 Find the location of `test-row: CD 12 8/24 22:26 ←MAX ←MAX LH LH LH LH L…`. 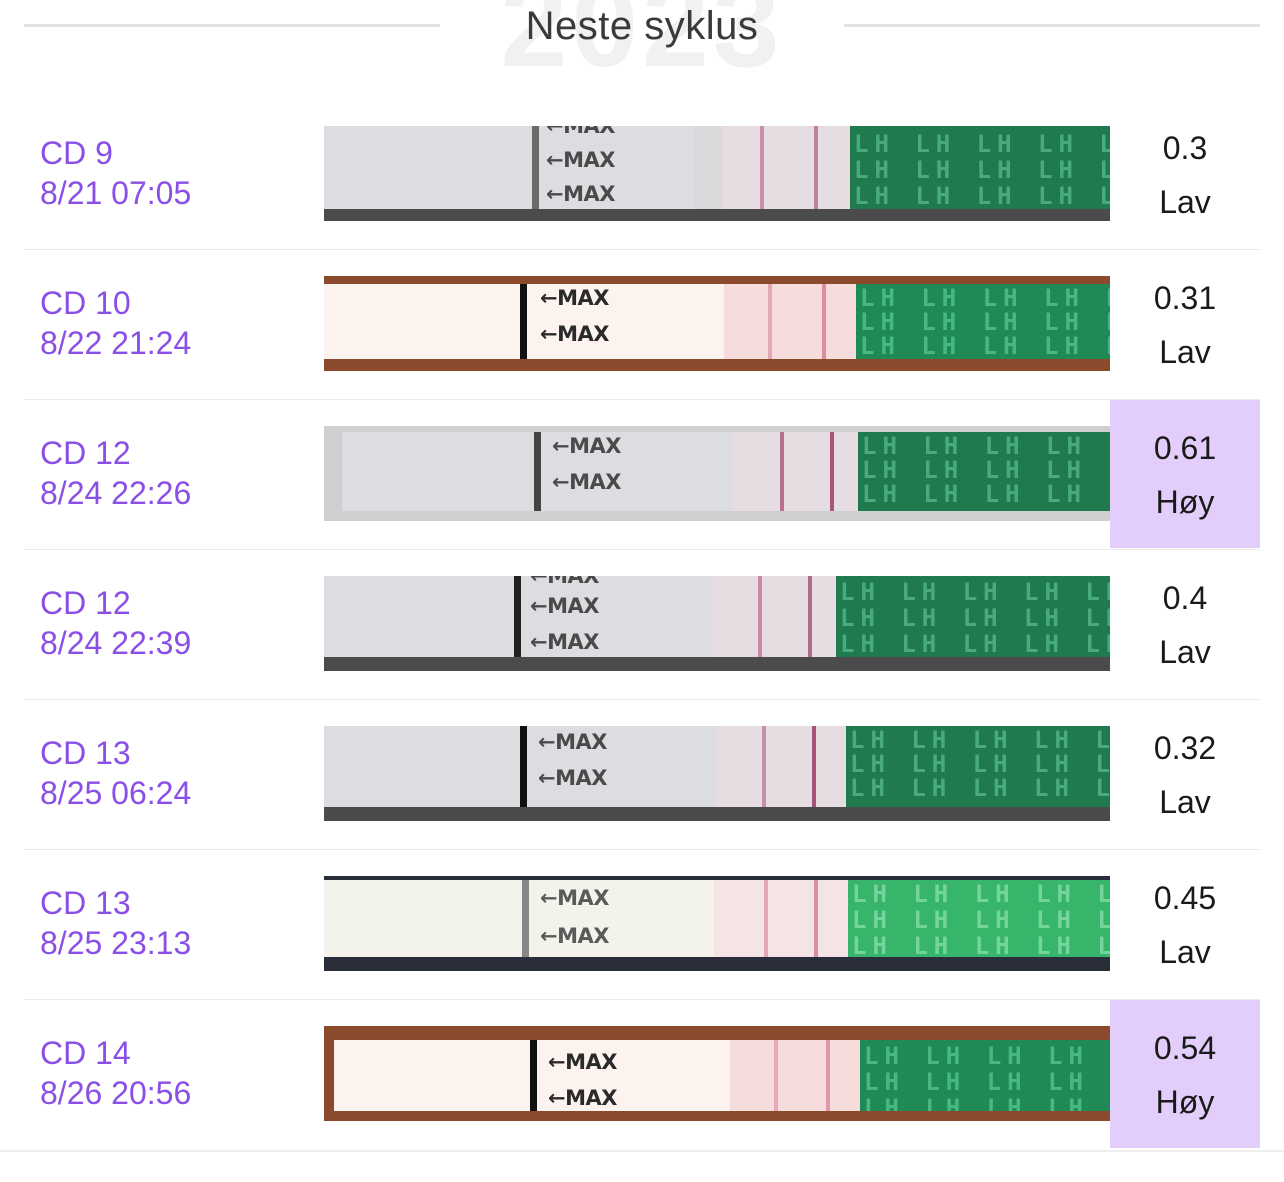

test-row: CD 12 8/24 22:26 ←MAX ←MAX LH LH LH LH L… is located at coordinates (642, 475).